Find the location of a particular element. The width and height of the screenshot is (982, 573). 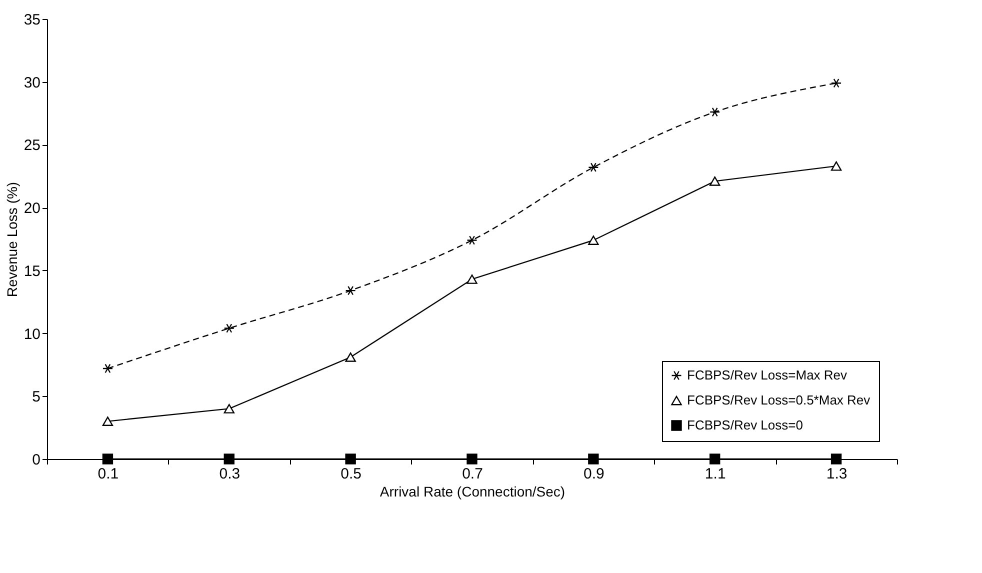

y-tick-label: 15 is located at coordinates (32, 271).